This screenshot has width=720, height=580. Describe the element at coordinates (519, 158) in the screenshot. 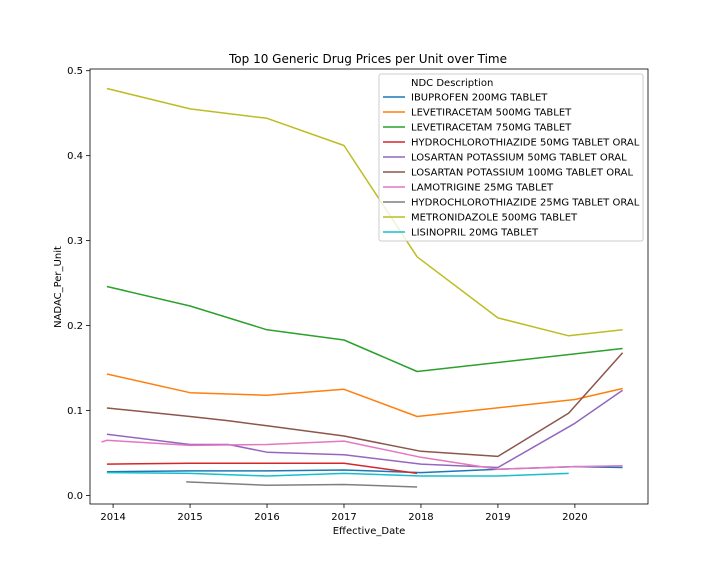

I see `legend-entry: LOSARTAN POTASSIUM 50MG TABLET ORAL` at that location.